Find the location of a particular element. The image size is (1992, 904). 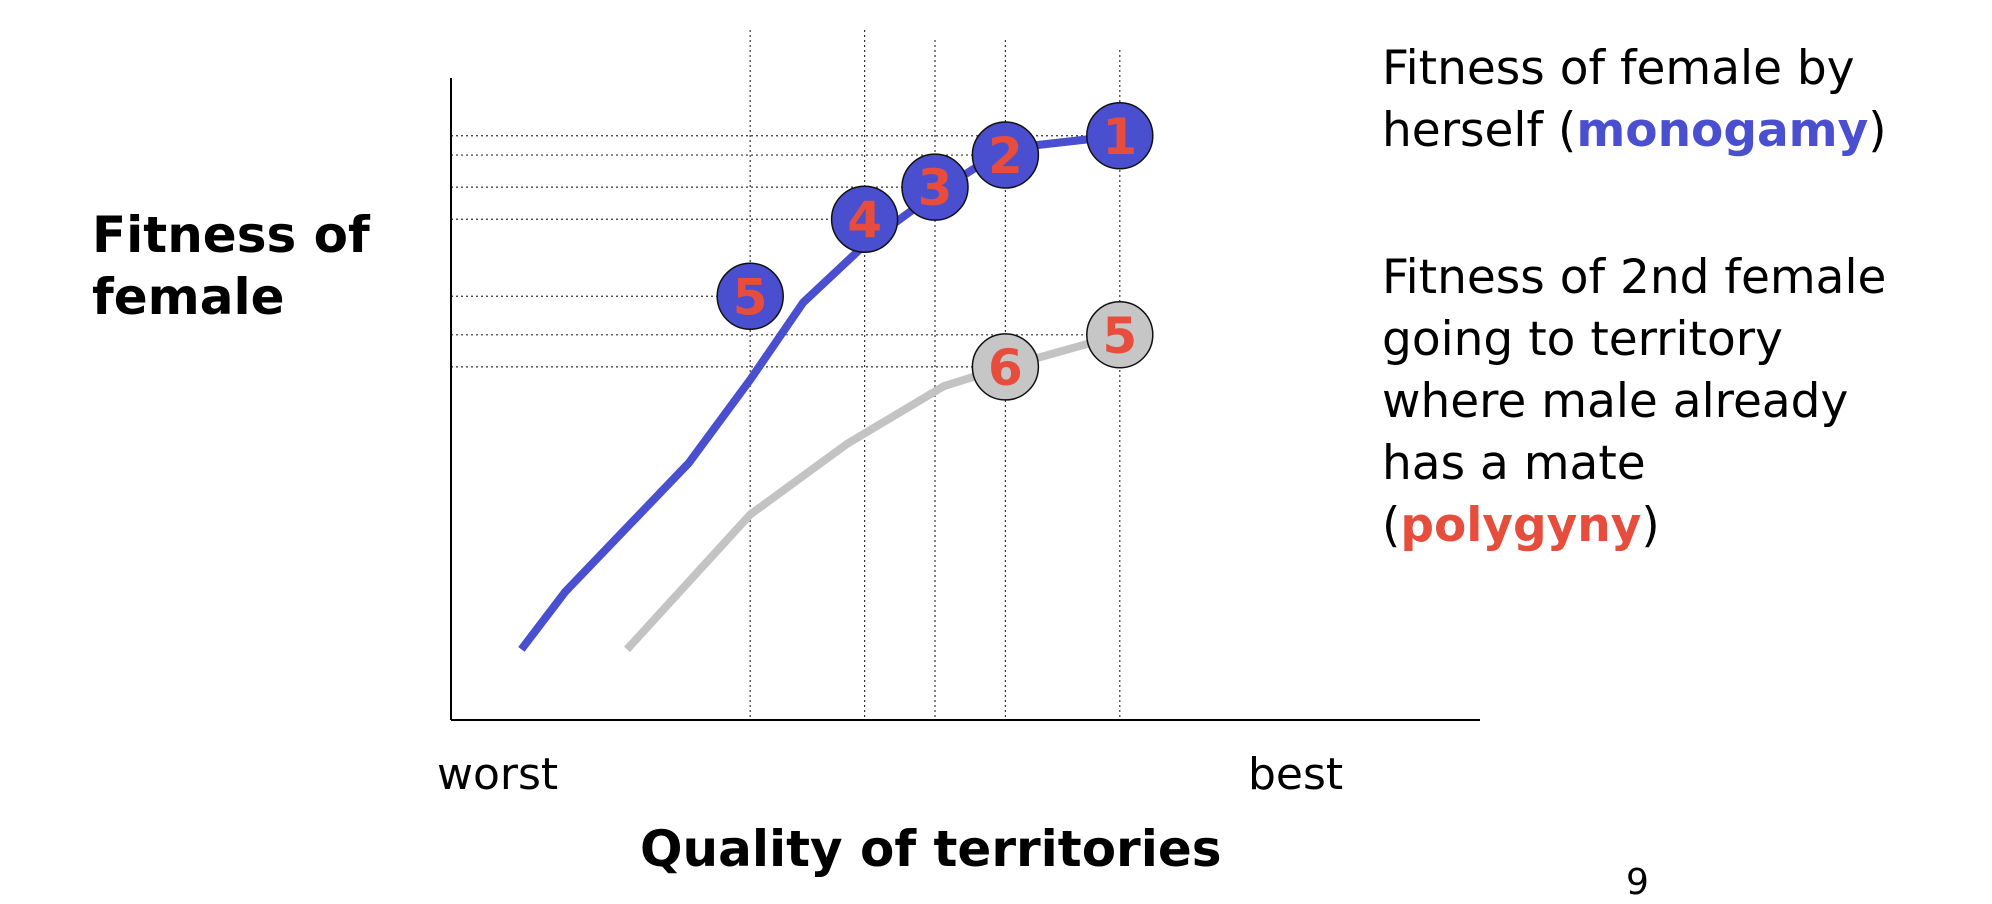

polygyny-point-5-label: 5 is located at coordinates (1119, 336).